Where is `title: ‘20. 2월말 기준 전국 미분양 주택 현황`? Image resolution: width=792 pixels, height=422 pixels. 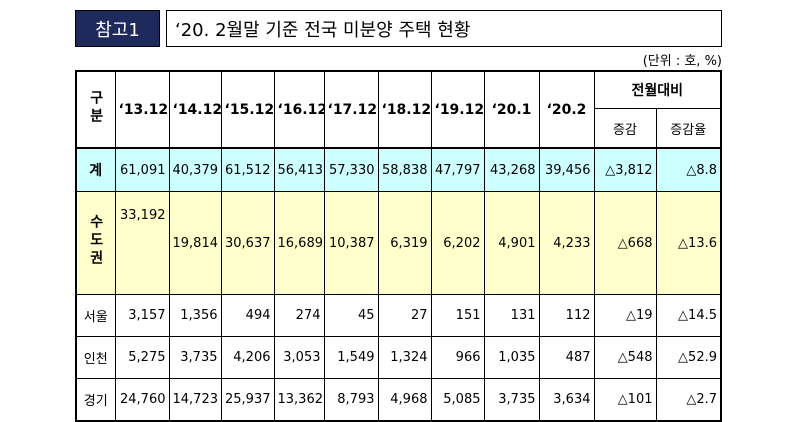
title: ‘20. 2월말 기준 전국 미분양 주택 현황 is located at coordinates (444, 28).